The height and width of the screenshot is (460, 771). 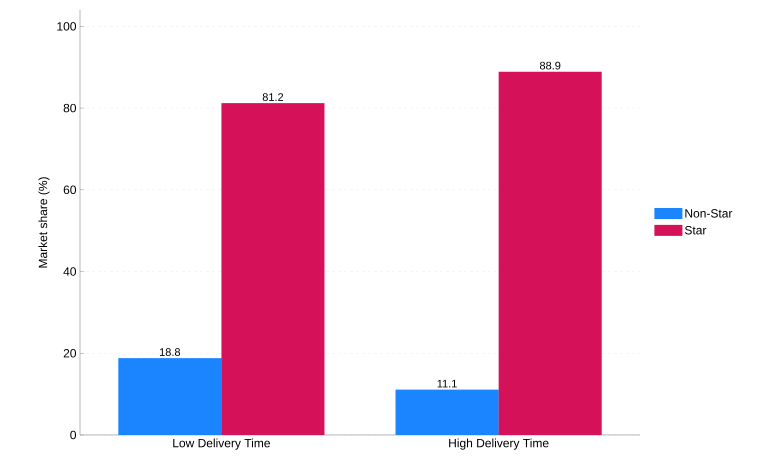 What do you see at coordinates (70, 190) in the screenshot?
I see `y-tick-label: 60` at bounding box center [70, 190].